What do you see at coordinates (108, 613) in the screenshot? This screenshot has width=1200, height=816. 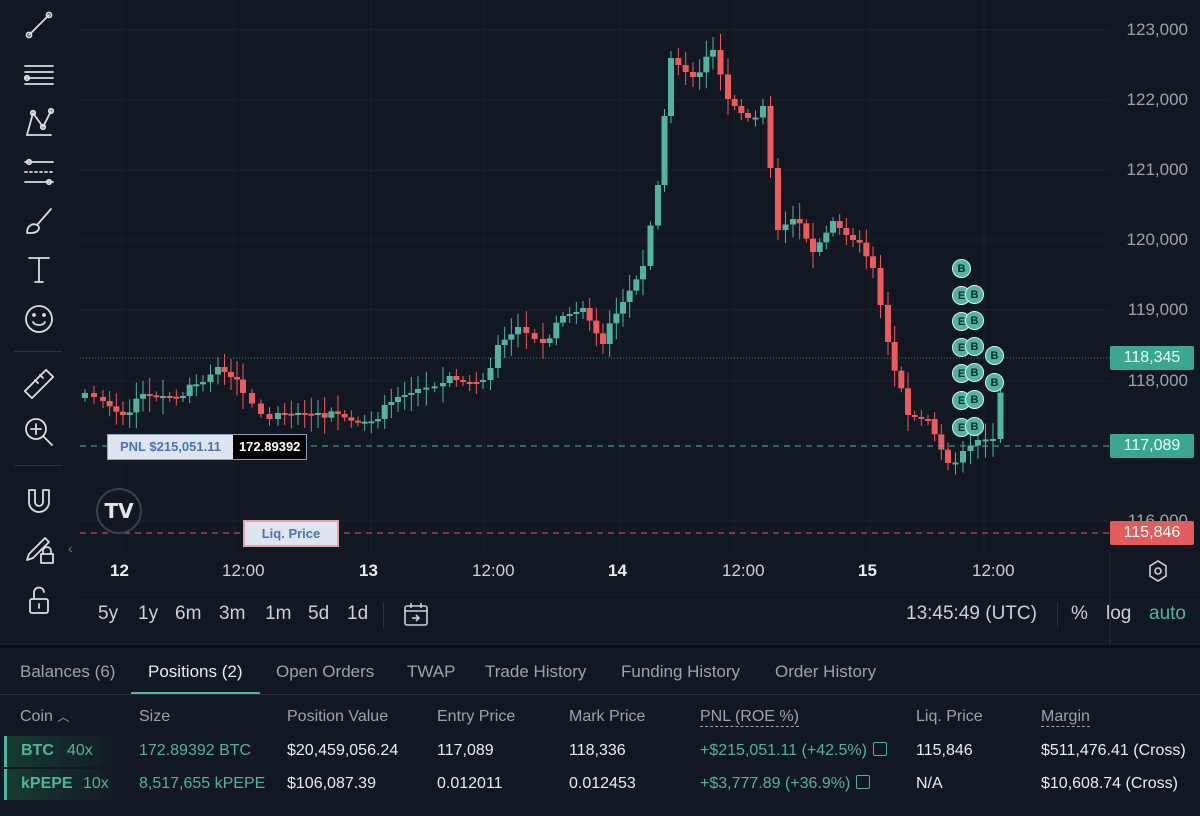 I see `range-button-5y: 5y` at bounding box center [108, 613].